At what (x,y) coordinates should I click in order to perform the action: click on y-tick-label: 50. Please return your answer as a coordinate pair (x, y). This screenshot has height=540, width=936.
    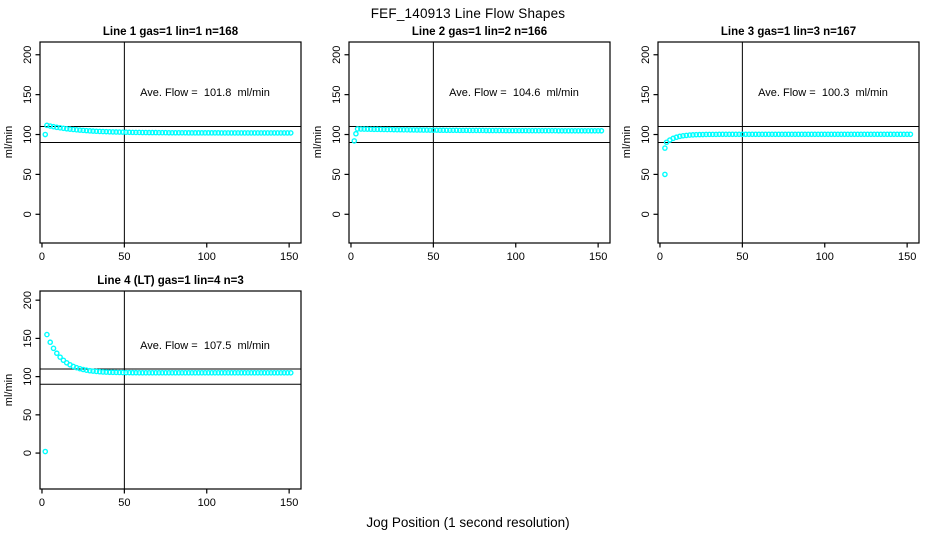
    Looking at the image, I should click on (28, 174).